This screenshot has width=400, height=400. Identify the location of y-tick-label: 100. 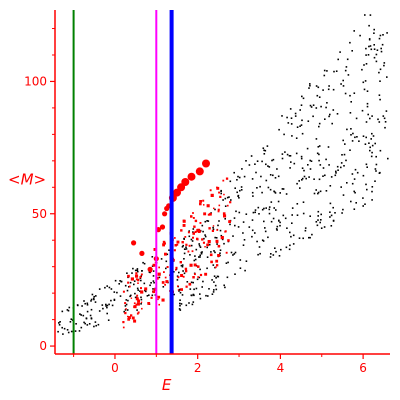
(35, 81).